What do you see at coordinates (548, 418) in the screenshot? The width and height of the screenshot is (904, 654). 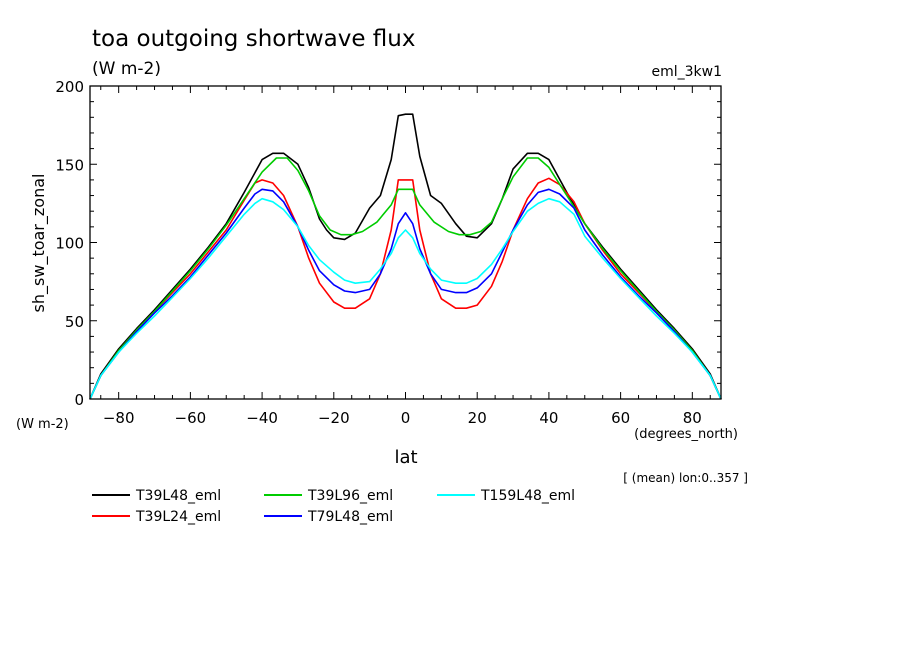 I see `x-tick-label: 40` at bounding box center [548, 418].